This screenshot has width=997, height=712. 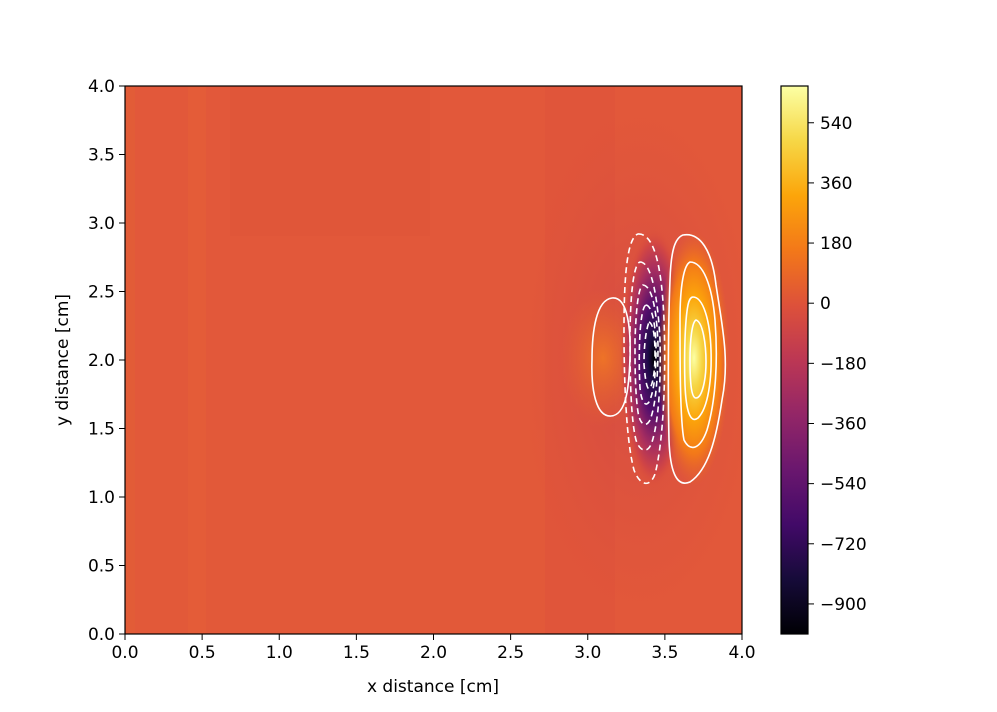 What do you see at coordinates (843, 545) in the screenshot?
I see `colorbar-tick-label: −720` at bounding box center [843, 545].